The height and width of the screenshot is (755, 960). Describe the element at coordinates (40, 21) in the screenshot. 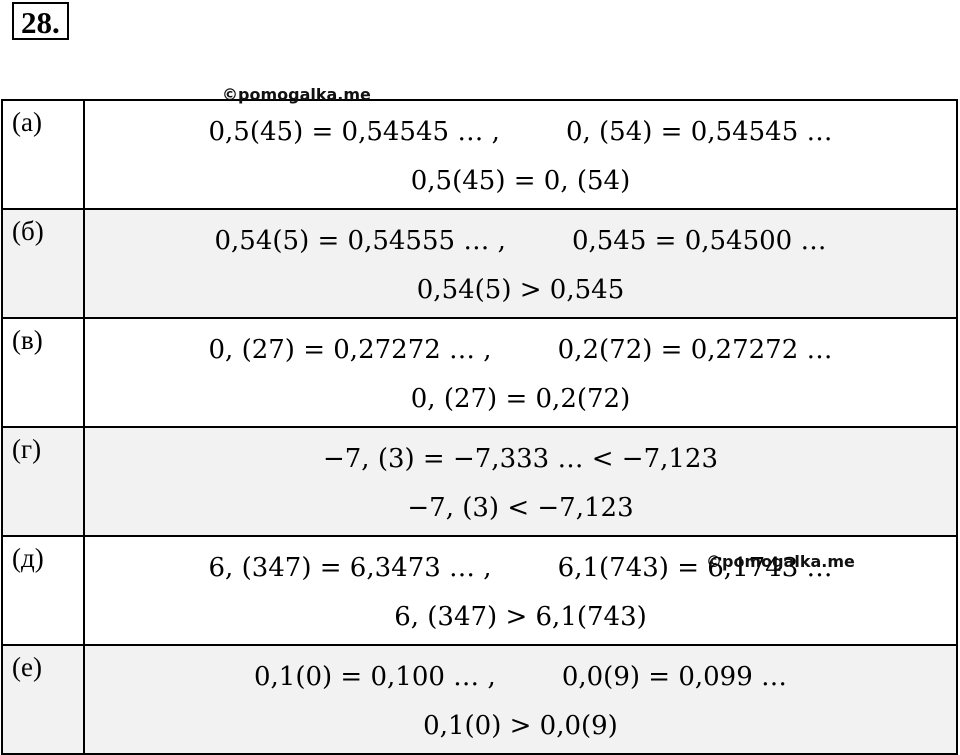

I see `problem-number: 28.` at that location.